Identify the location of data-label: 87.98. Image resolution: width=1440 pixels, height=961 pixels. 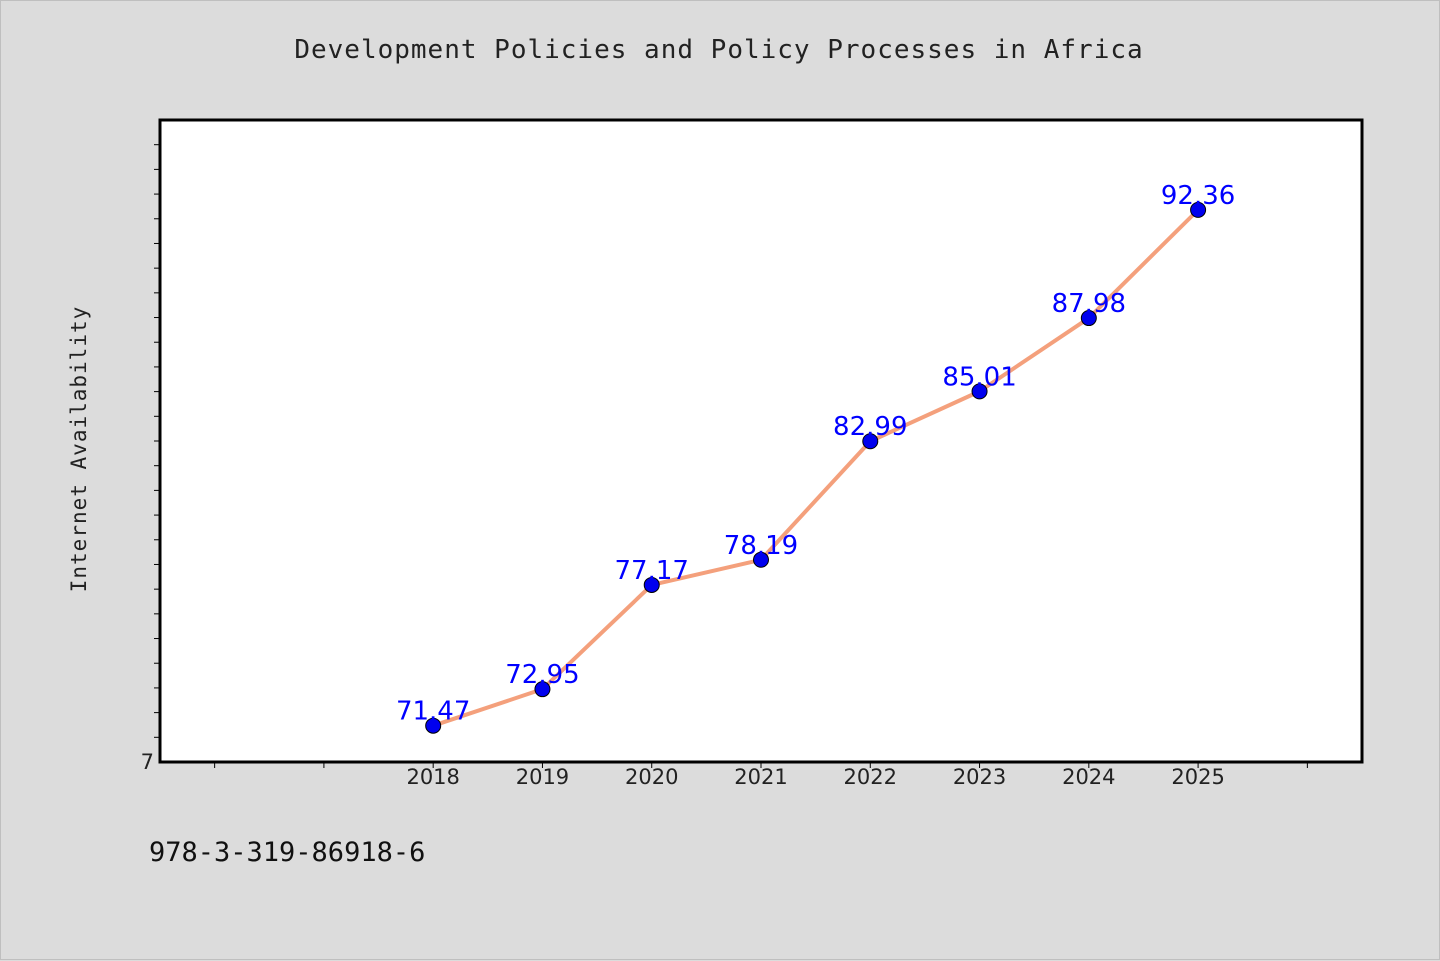
(1089, 304).